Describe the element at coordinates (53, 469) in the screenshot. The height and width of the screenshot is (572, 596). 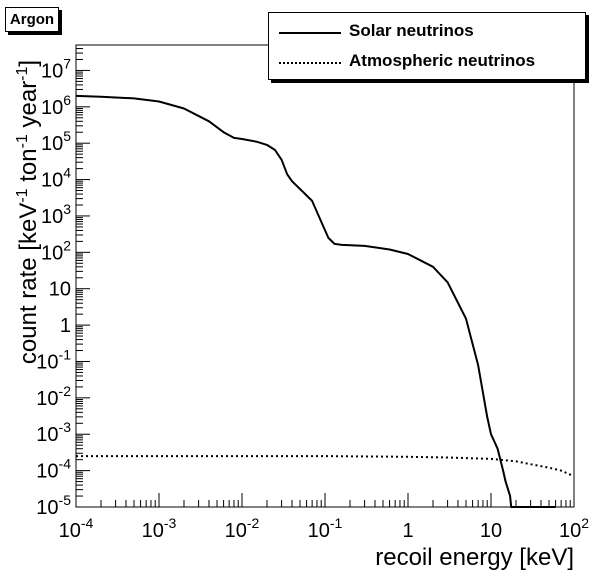
I see `y-tick-label: 10⁻⁴` at that location.